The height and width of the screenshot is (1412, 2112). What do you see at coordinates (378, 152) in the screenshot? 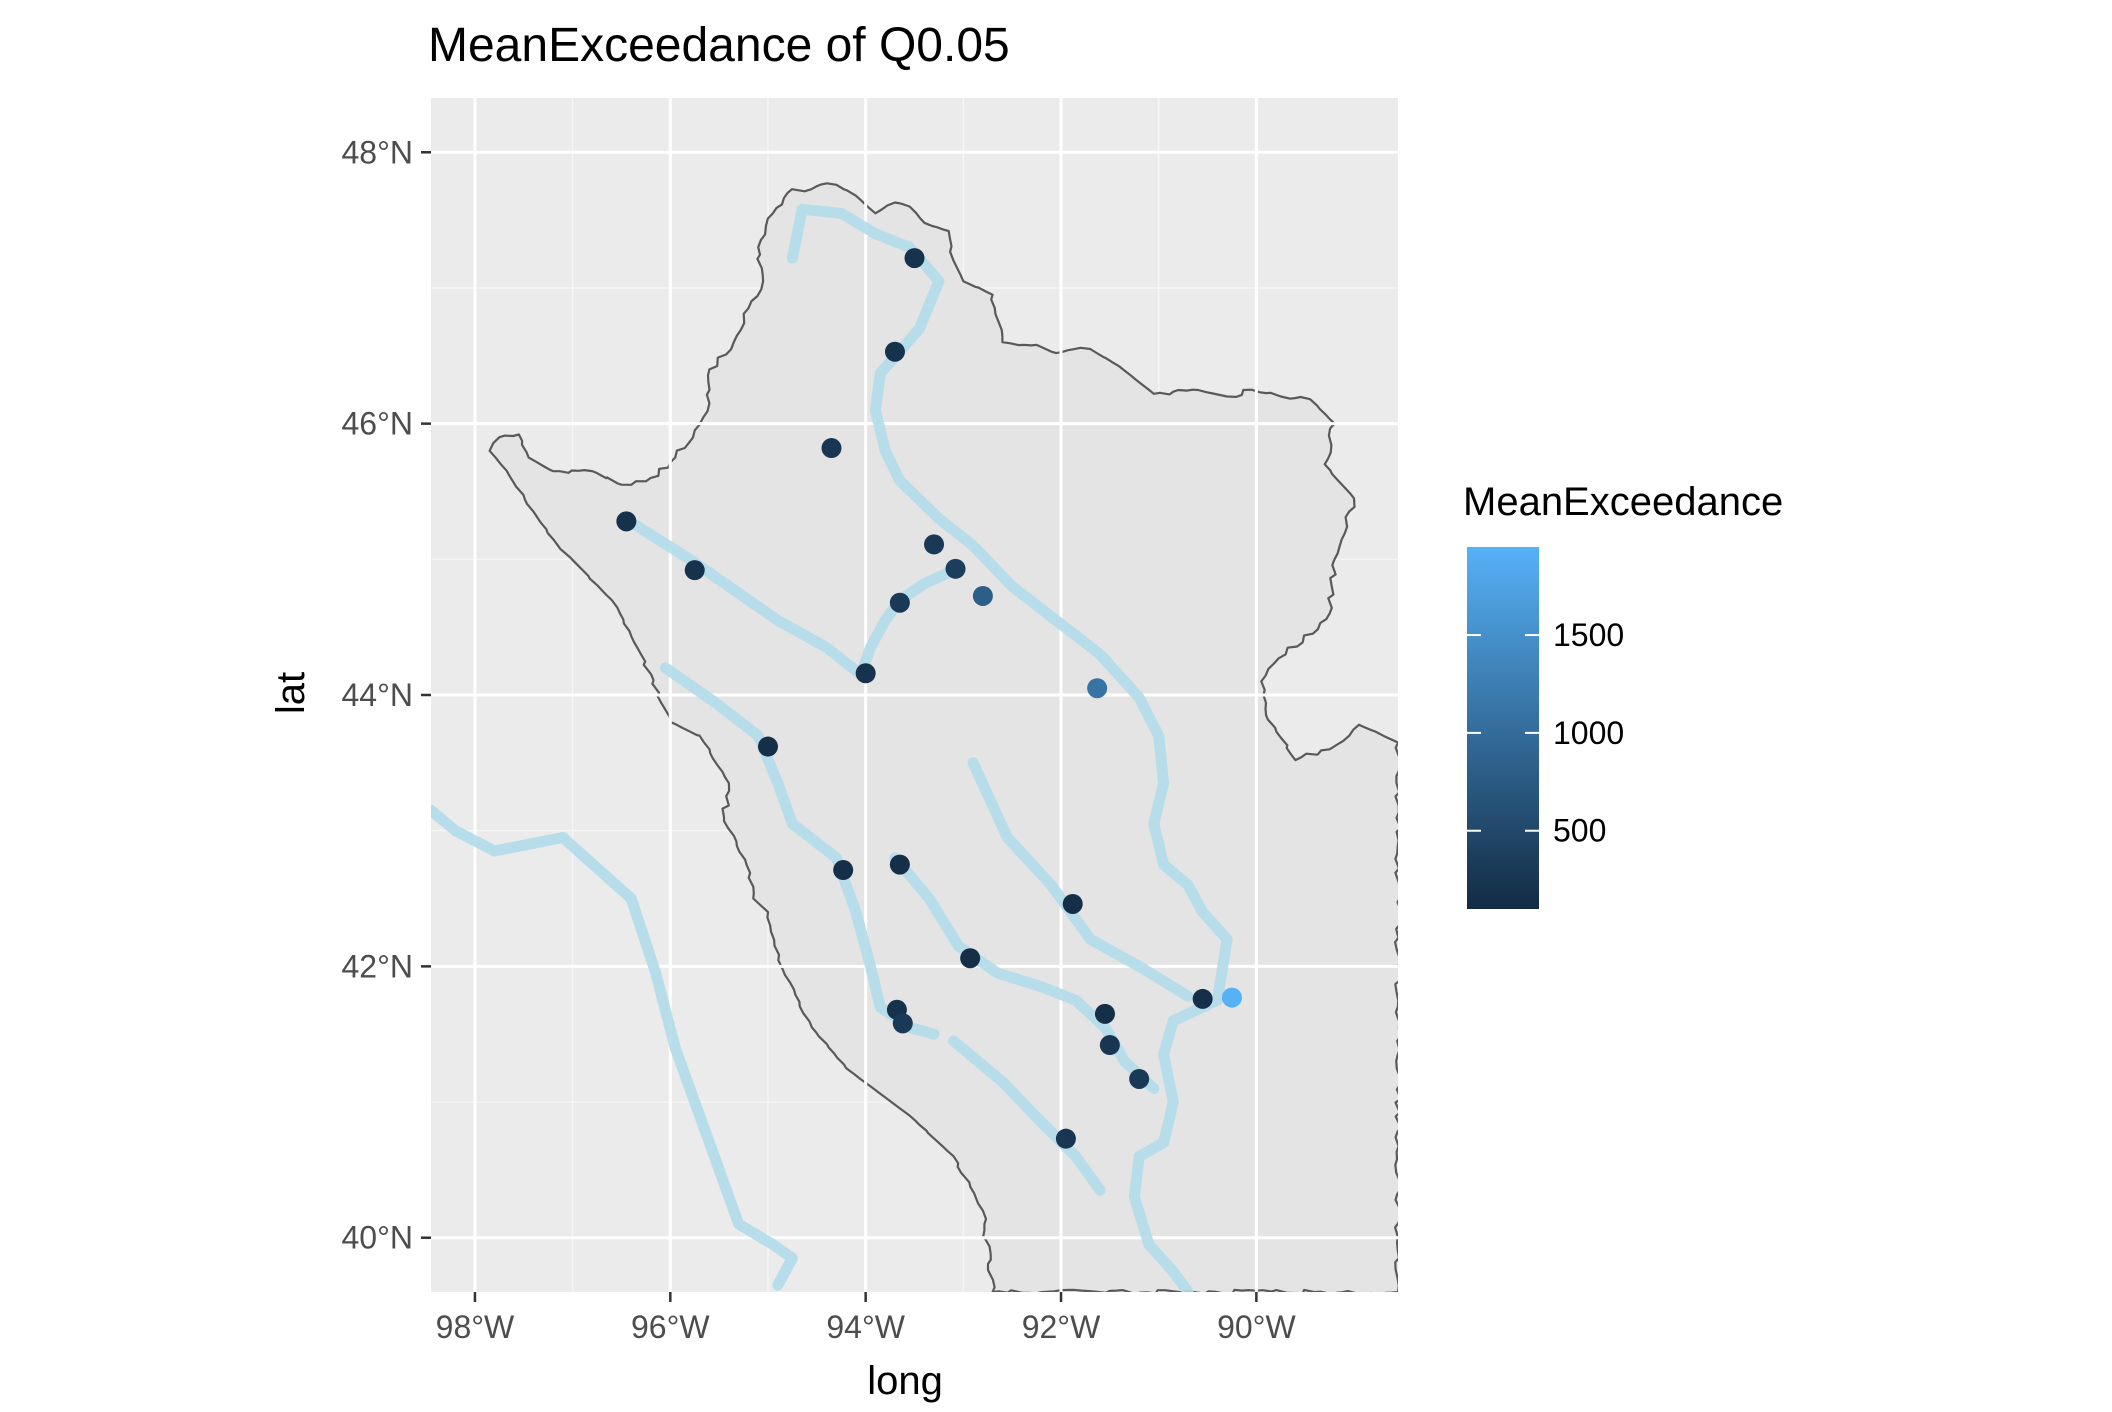
I see `y-tick-label: 48°N` at bounding box center [378, 152].